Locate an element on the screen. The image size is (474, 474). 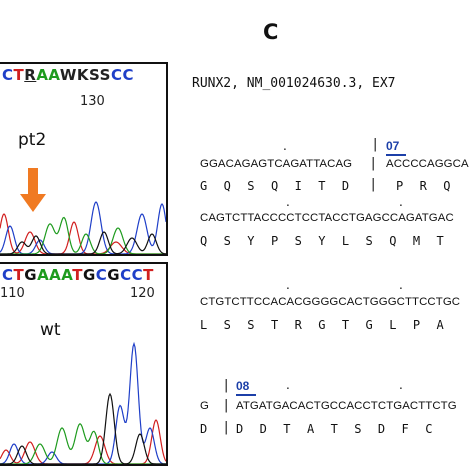
exon-label-08: 08 is located at coordinates (243, 386).